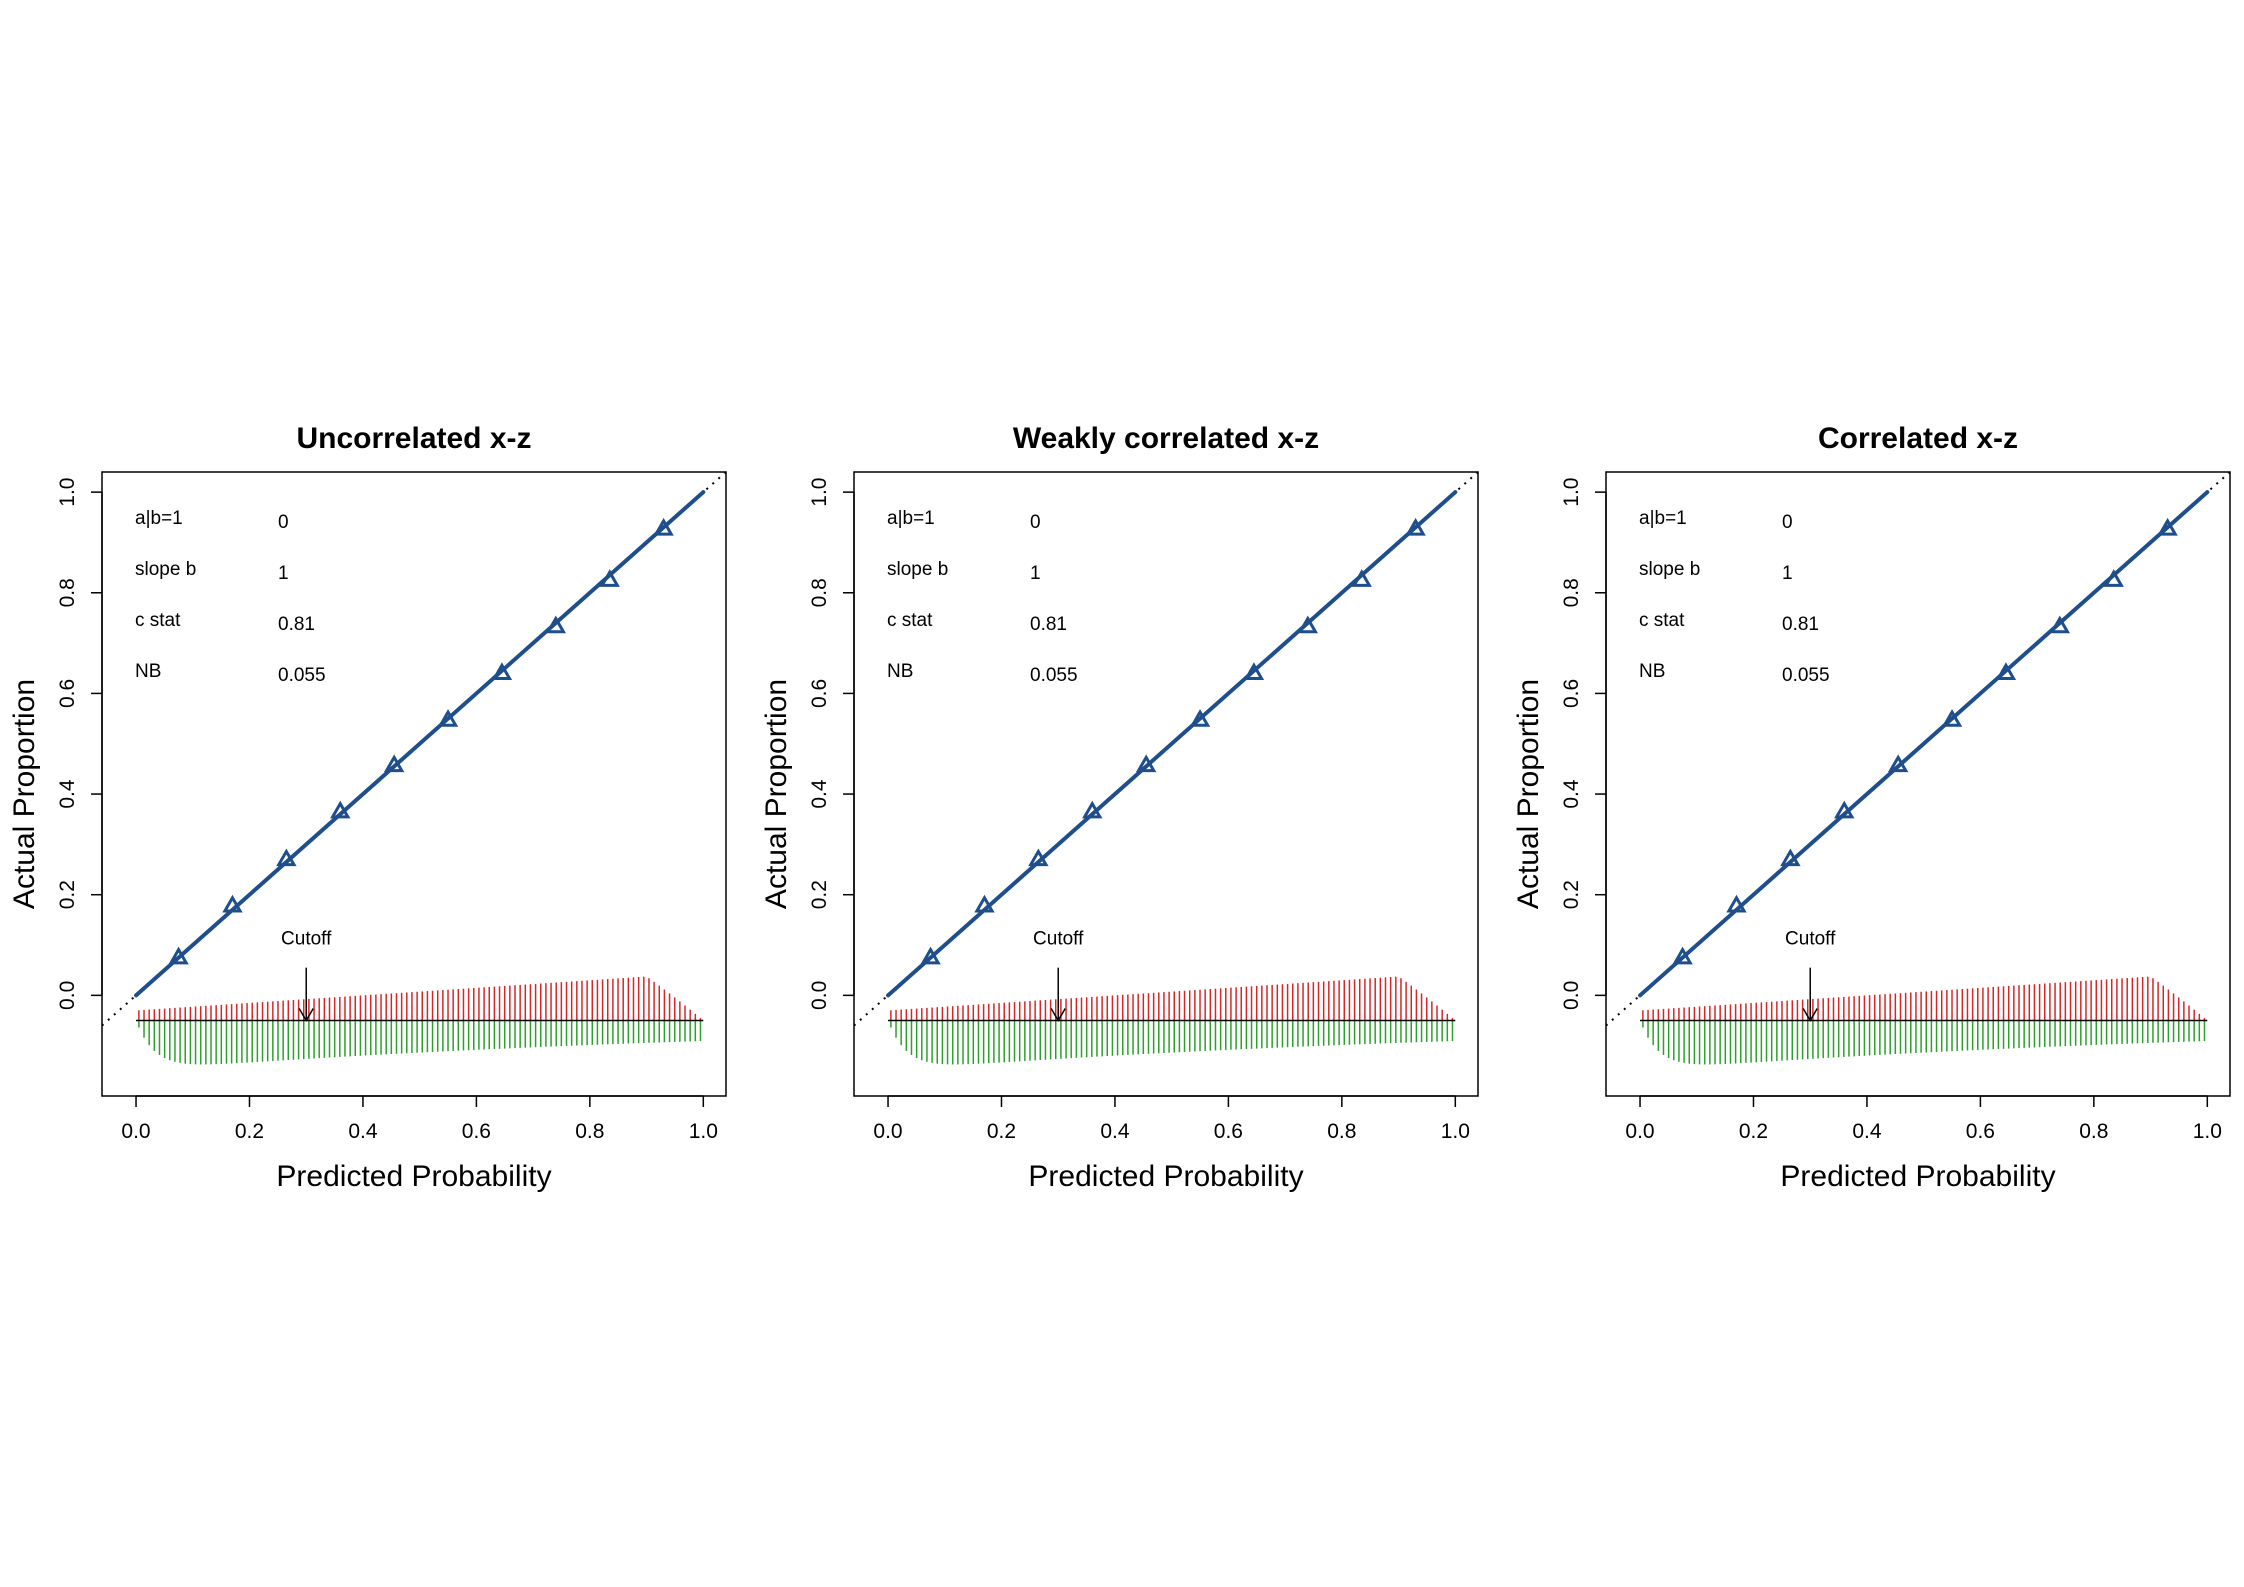 The height and width of the screenshot is (1587, 2244). What do you see at coordinates (1918, 438) in the screenshot?
I see `panel-title: Correlated x-z` at bounding box center [1918, 438].